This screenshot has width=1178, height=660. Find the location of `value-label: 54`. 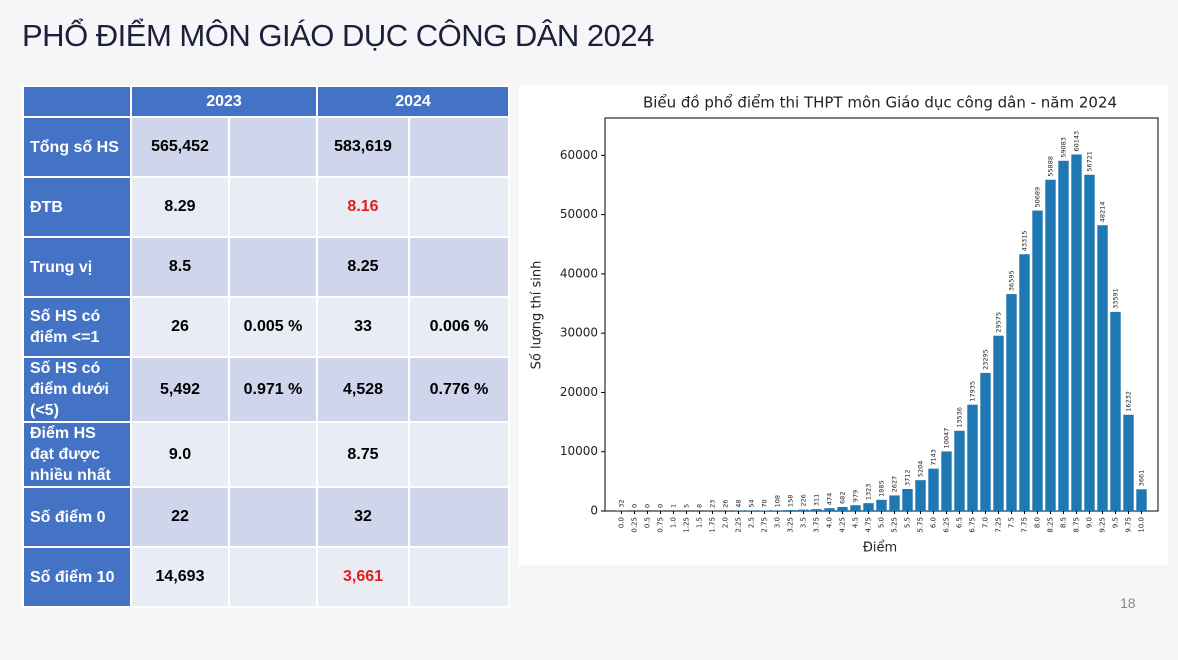

value-label: 54 is located at coordinates (752, 503).